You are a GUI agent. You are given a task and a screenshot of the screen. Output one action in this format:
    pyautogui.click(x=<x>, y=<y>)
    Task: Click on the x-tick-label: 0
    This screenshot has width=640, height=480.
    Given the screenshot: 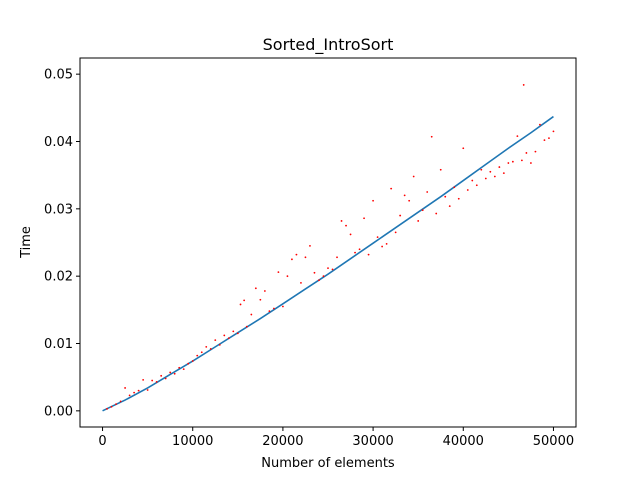 What is the action you would take?
    pyautogui.click(x=102, y=441)
    